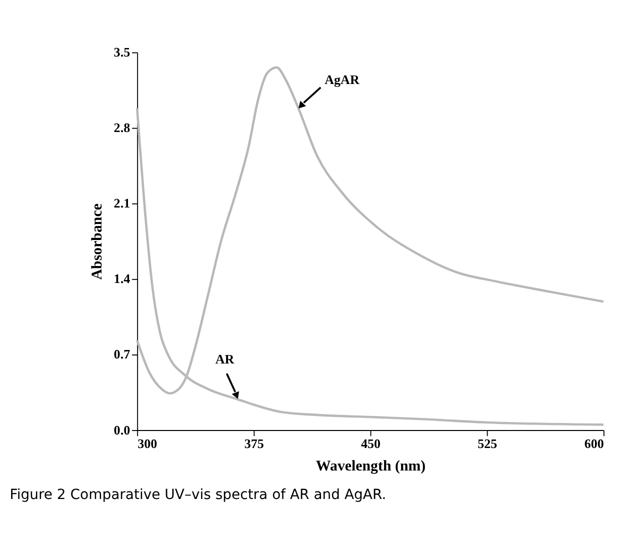 The height and width of the screenshot is (545, 624). I want to click on x-tick-label: 525, so click(488, 444).